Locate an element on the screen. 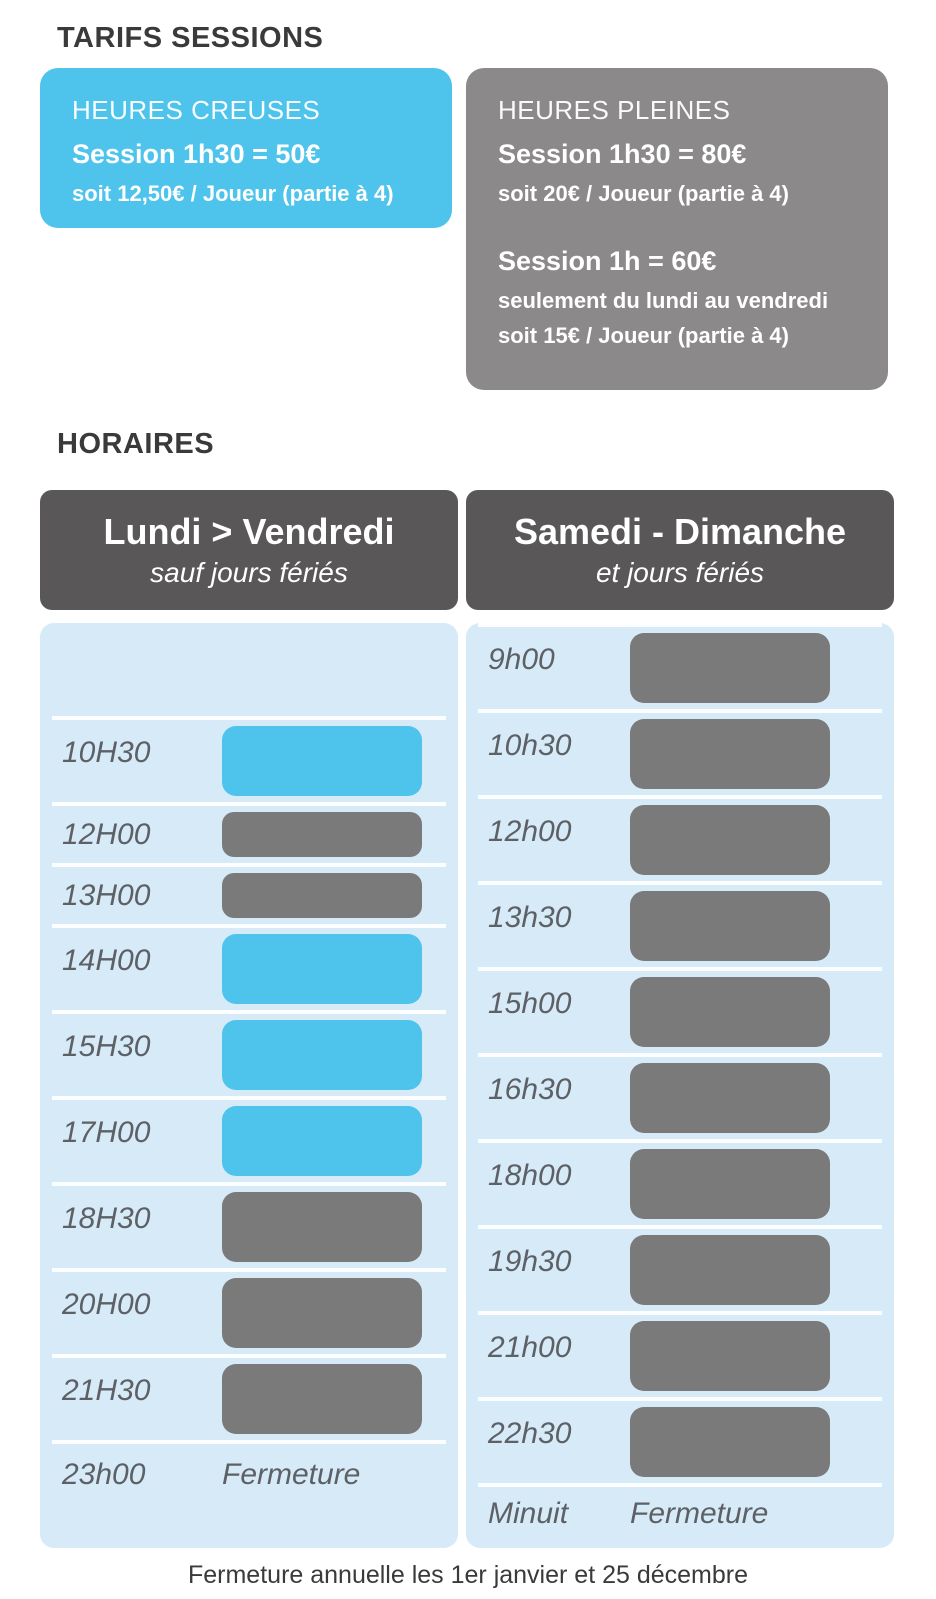 Image resolution: width=936 pixels, height=1599 pixels. time-label: 13h30 is located at coordinates (530, 917).